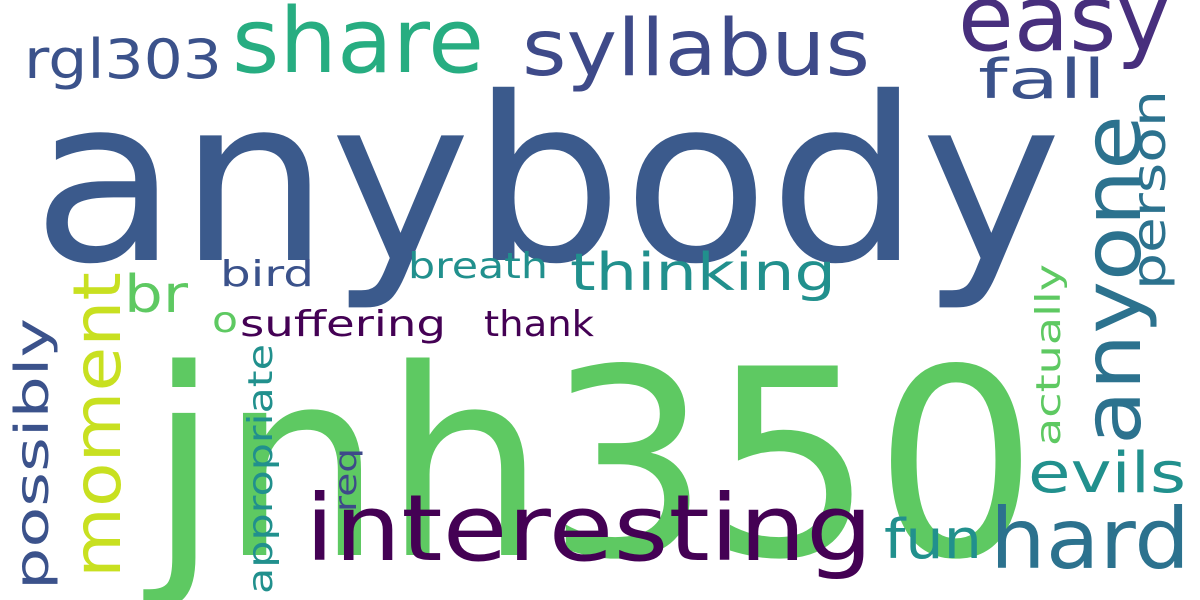 Image resolution: width=1200 pixels, height=600 pixels. Describe the element at coordinates (1112, 280) in the screenshot. I see `word-anyone: anyone` at that location.